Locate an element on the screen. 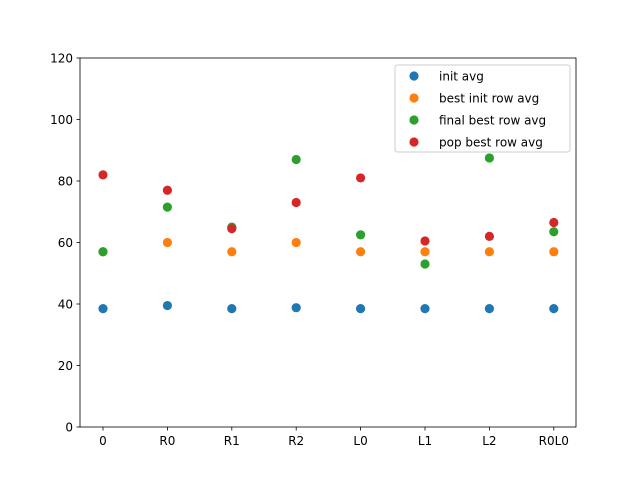 The height and width of the screenshot is (480, 640). legend-label: final best row avg is located at coordinates (492, 120).